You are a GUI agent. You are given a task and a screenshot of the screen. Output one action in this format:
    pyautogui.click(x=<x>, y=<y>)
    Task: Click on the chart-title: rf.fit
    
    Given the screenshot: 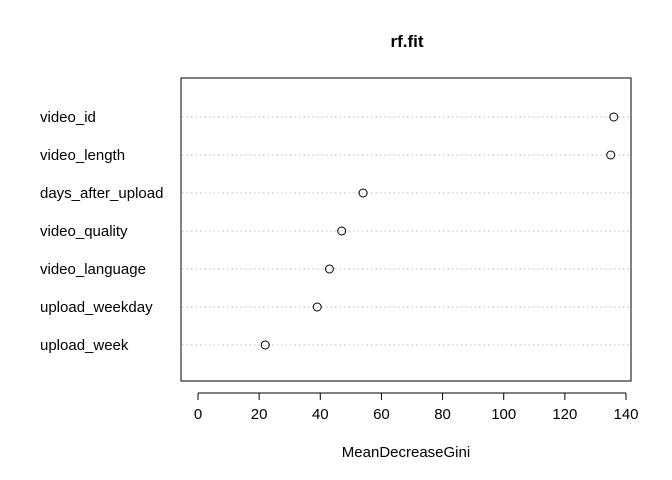 What is the action you would take?
    pyautogui.click(x=406, y=41)
    